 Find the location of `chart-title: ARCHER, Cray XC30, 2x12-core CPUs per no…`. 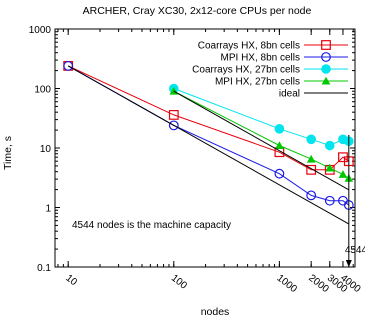

chart-title: ARCHER, Cray XC30, 2x12-core CPUs per no… is located at coordinates (197, 11).